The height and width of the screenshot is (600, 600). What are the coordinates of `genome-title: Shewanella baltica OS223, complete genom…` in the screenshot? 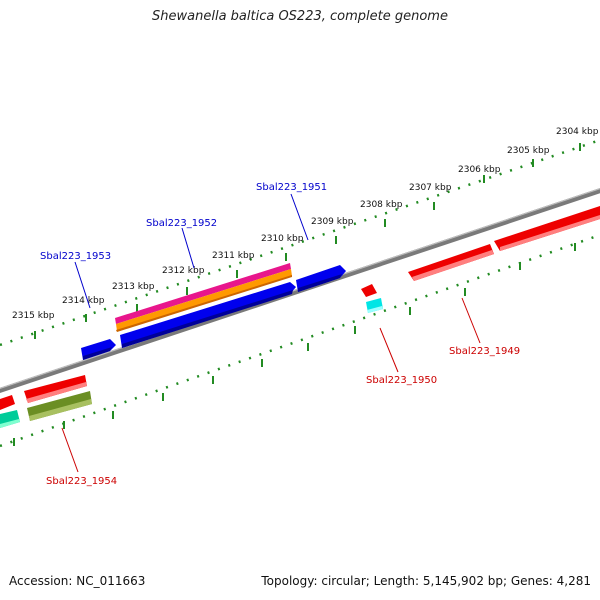 It's located at (300, 16).